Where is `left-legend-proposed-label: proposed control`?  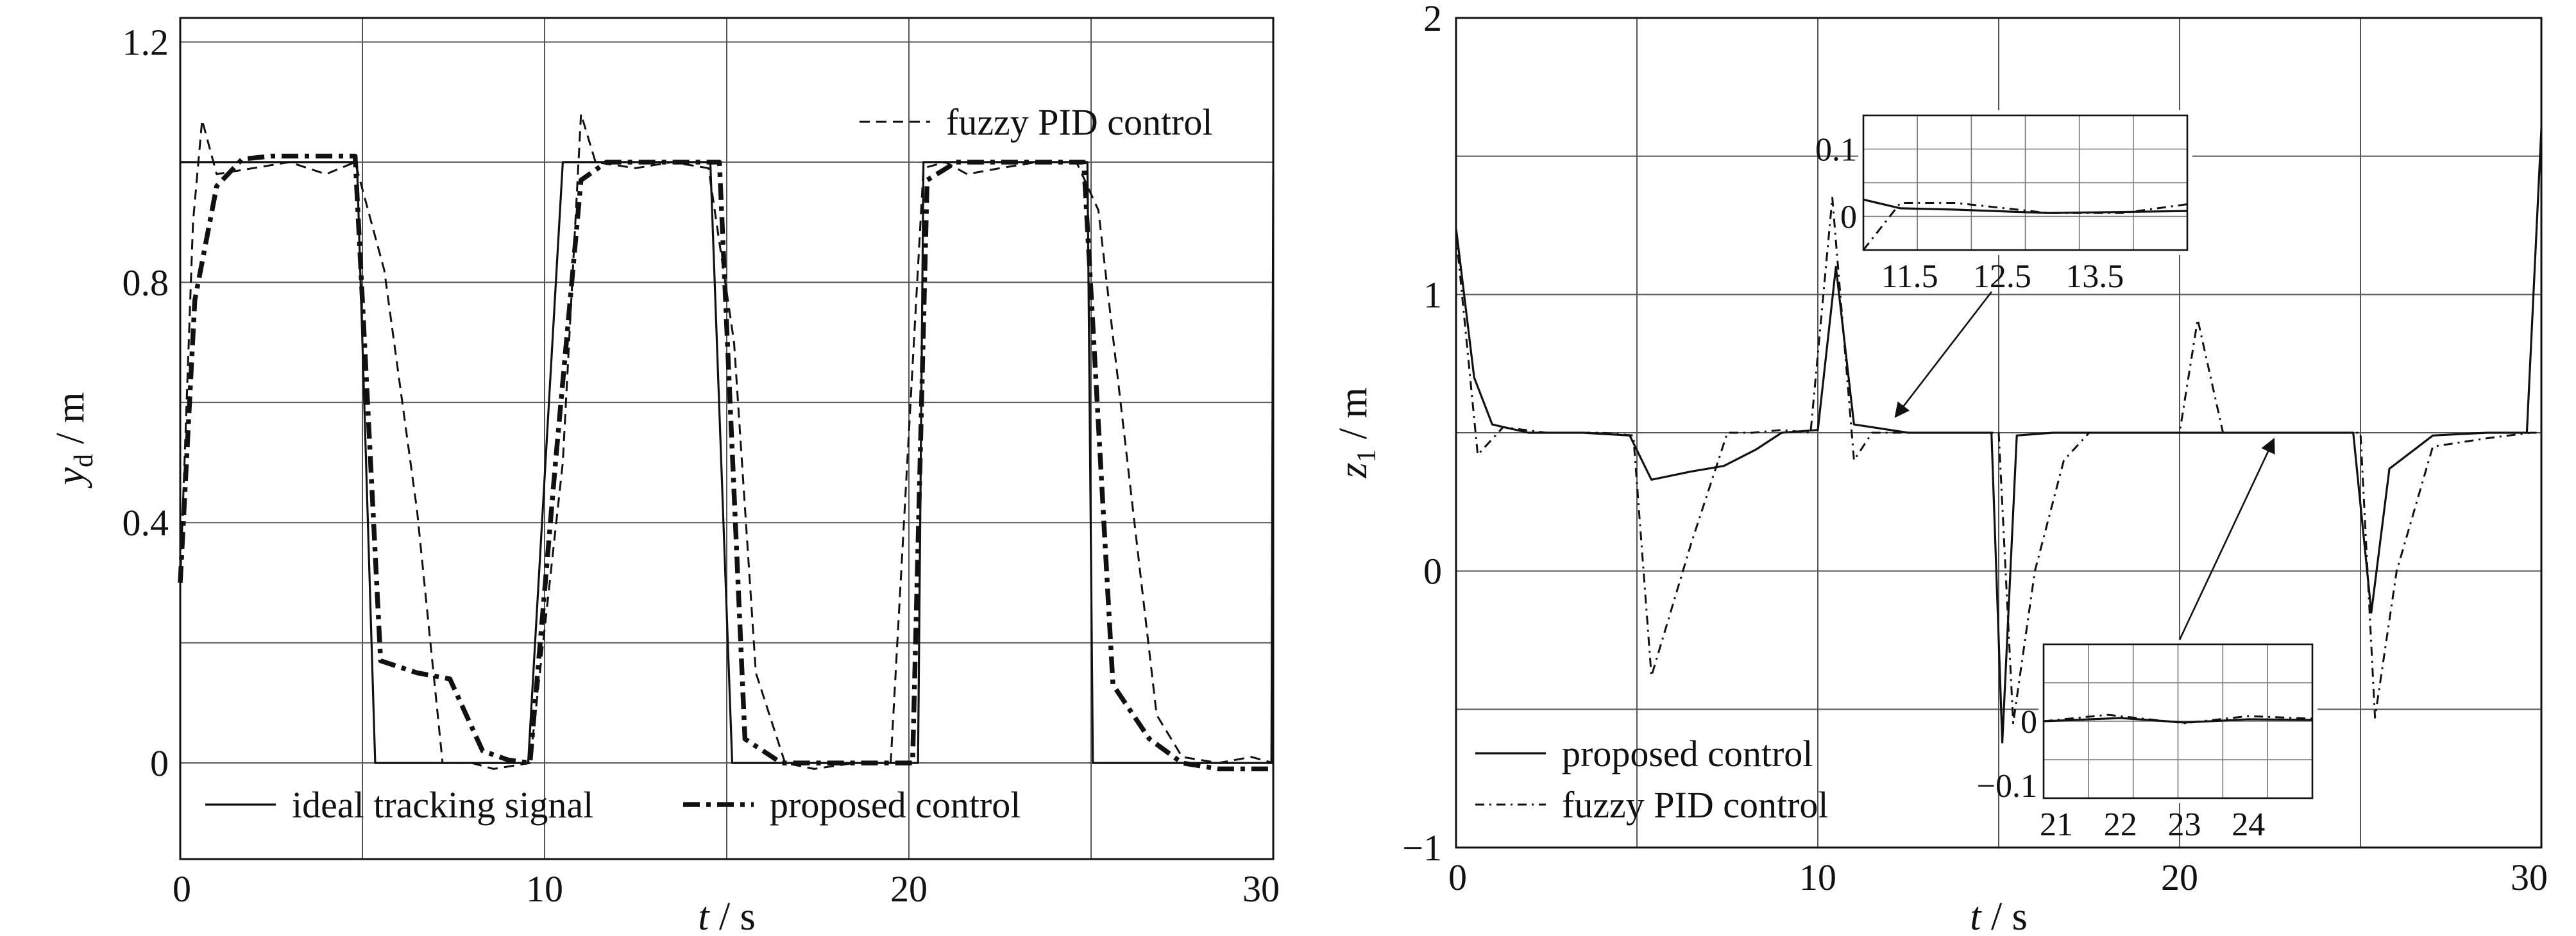
left-legend-proposed-label: proposed control is located at coordinates (895, 805).